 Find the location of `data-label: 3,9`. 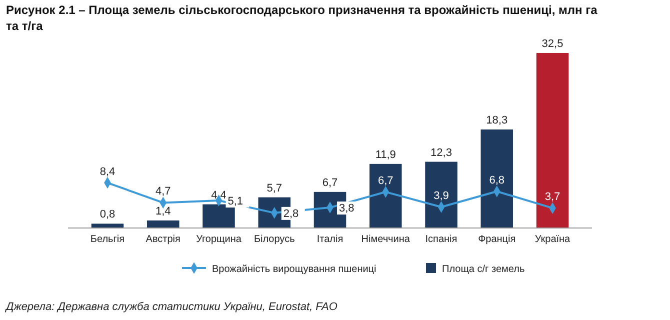

data-label: 3,9 is located at coordinates (441, 196).